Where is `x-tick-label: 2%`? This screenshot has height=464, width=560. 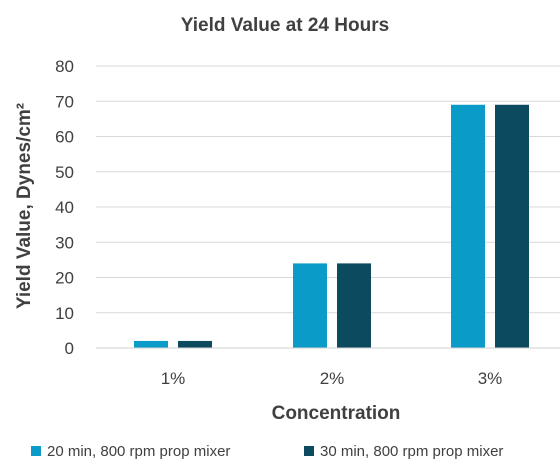 x-tick-label: 2% is located at coordinates (332, 378).